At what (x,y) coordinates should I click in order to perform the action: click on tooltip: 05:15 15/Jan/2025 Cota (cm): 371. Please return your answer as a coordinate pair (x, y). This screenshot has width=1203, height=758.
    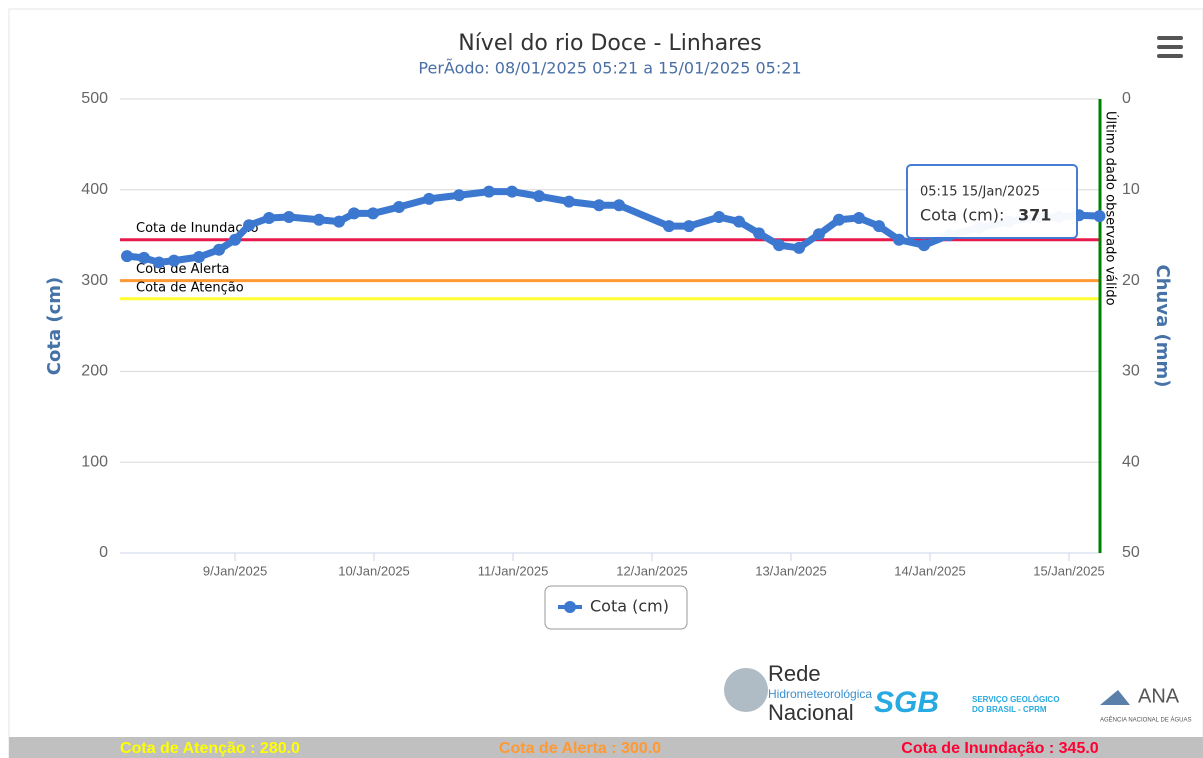
    Looking at the image, I should click on (992, 201).